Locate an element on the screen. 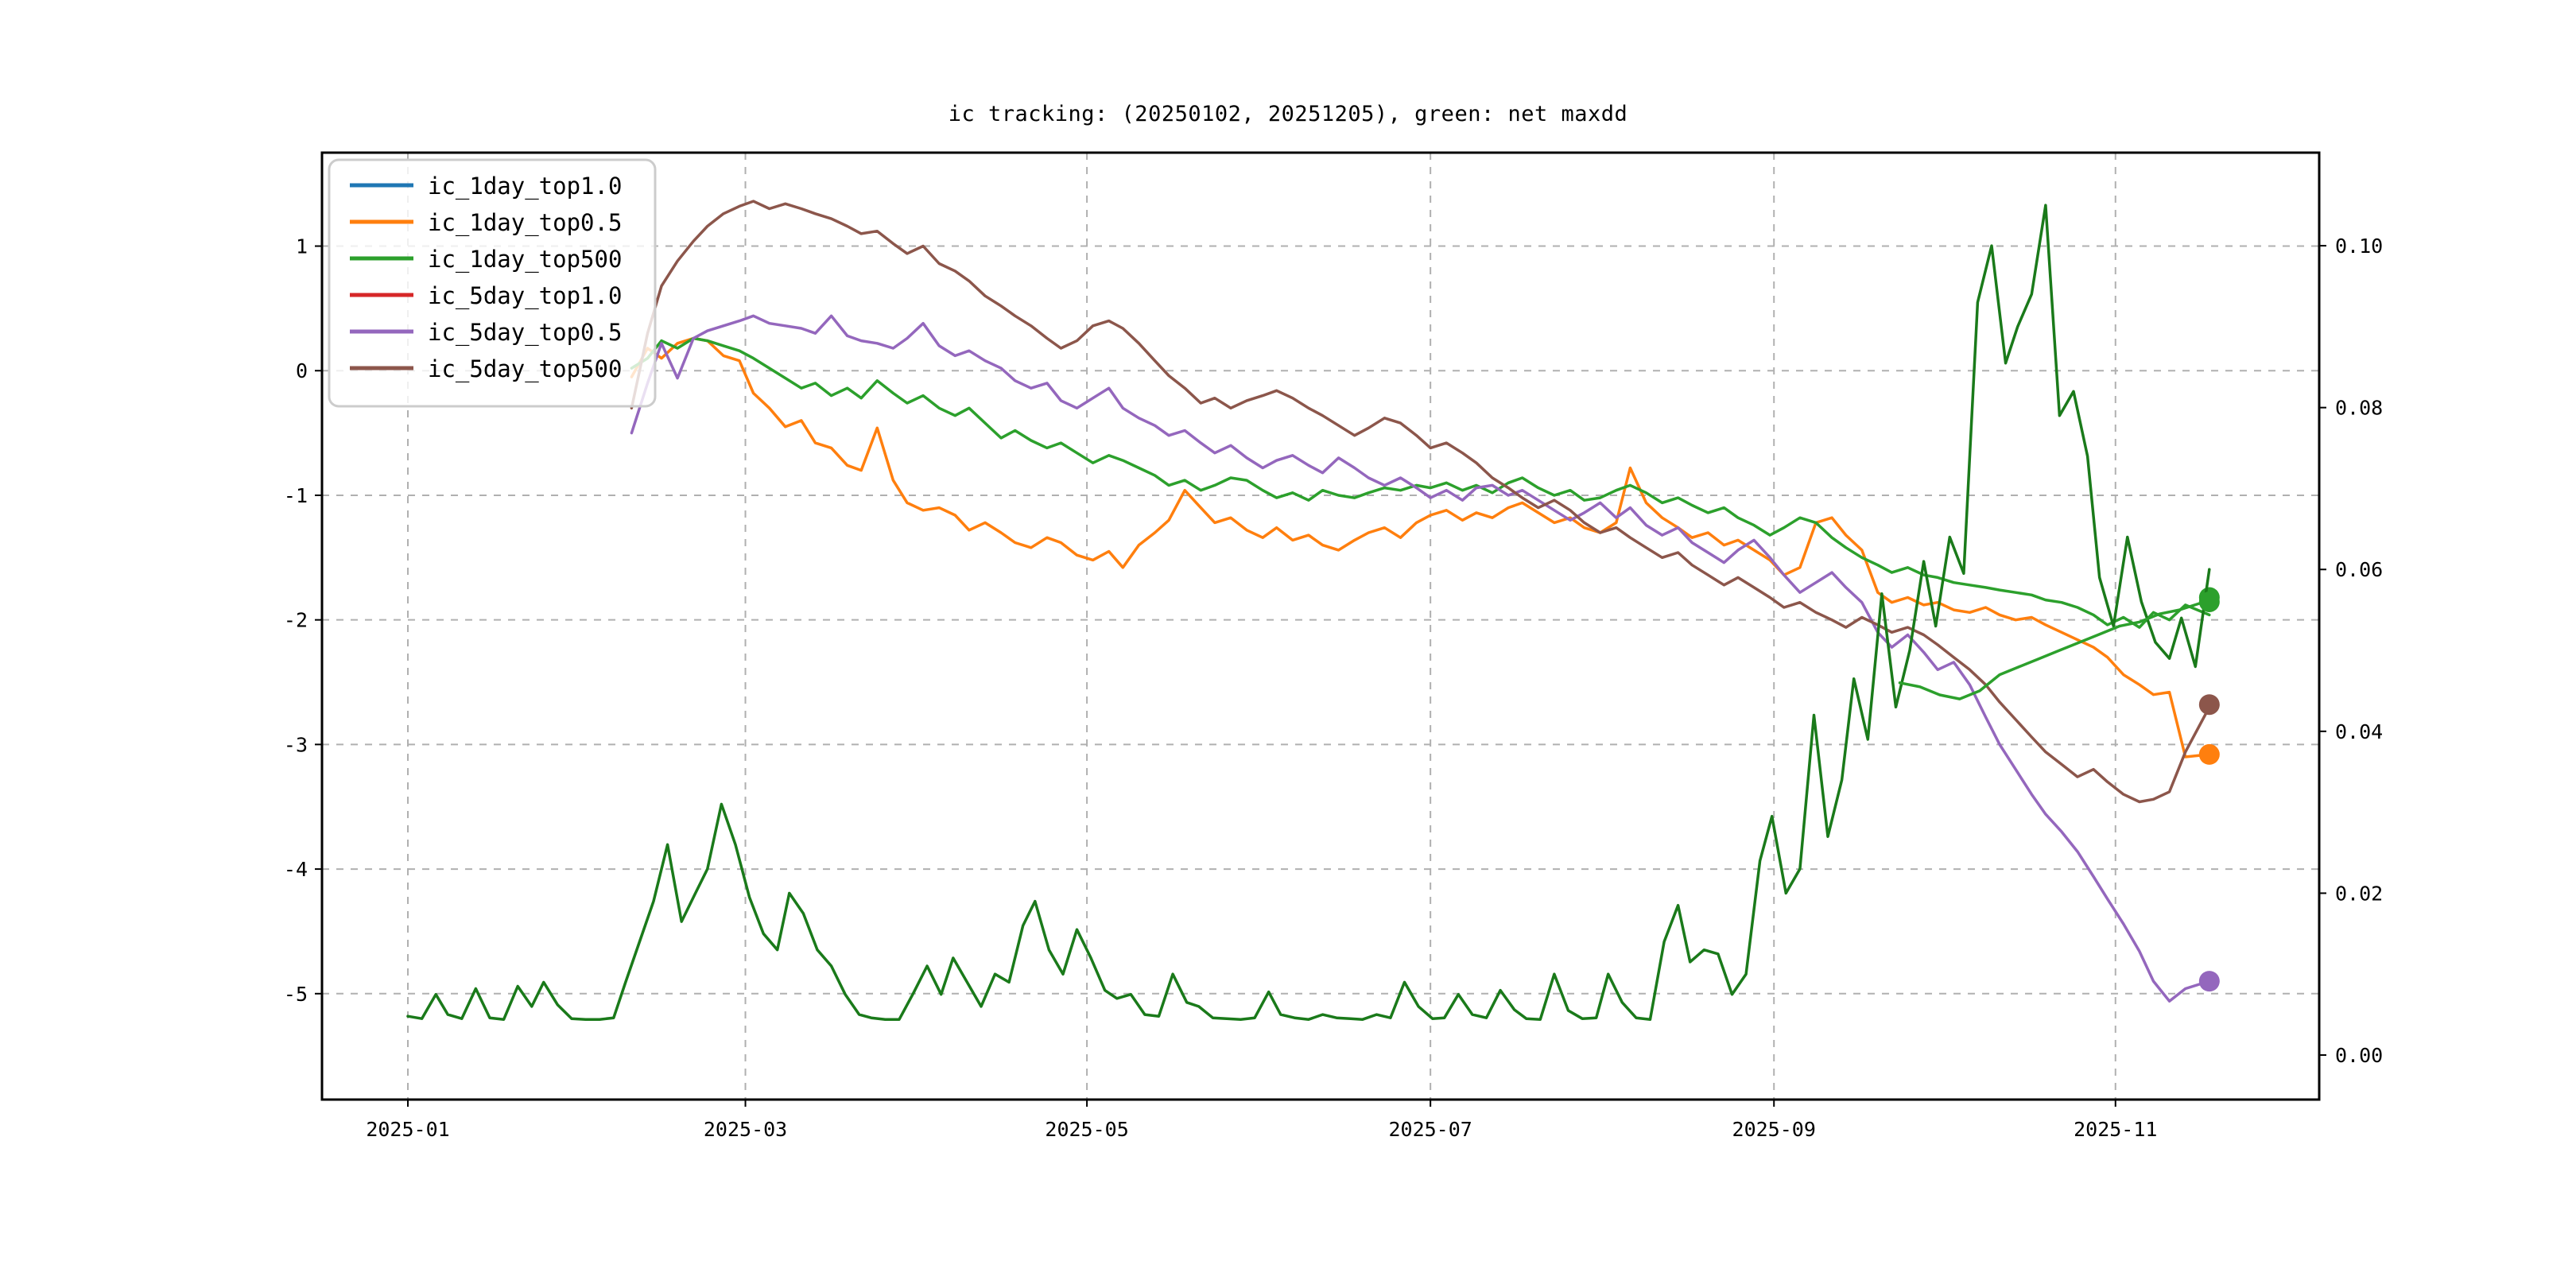 The image size is (2576, 1288). ytick-label-left: -4 is located at coordinates (296, 870).